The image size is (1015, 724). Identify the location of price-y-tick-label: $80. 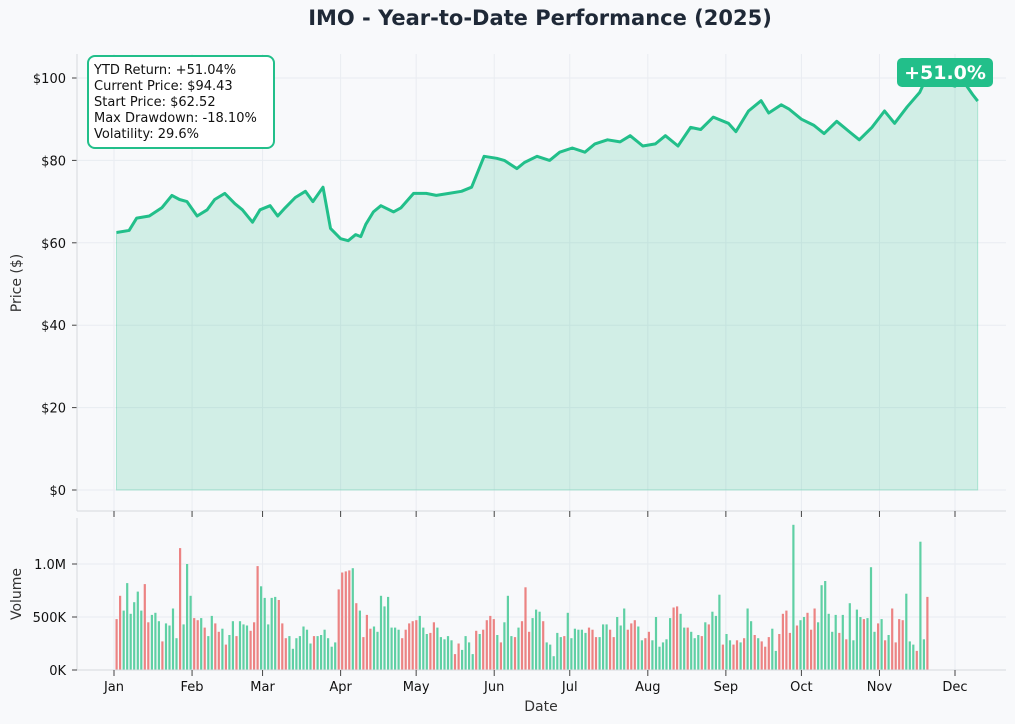
(53, 161).